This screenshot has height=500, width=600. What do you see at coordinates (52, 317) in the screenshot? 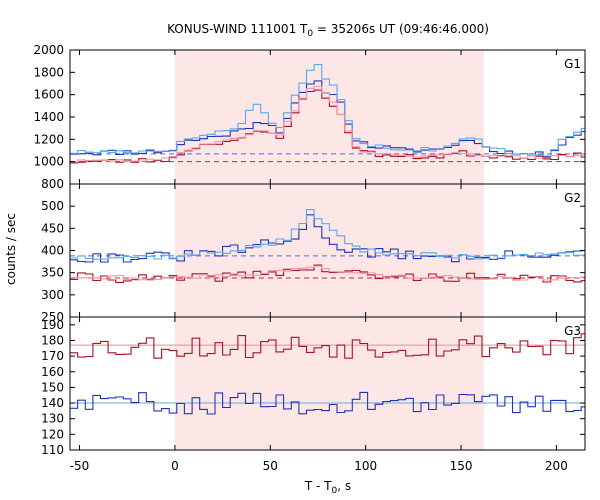
I see `y-tick-label: 250` at bounding box center [52, 317].